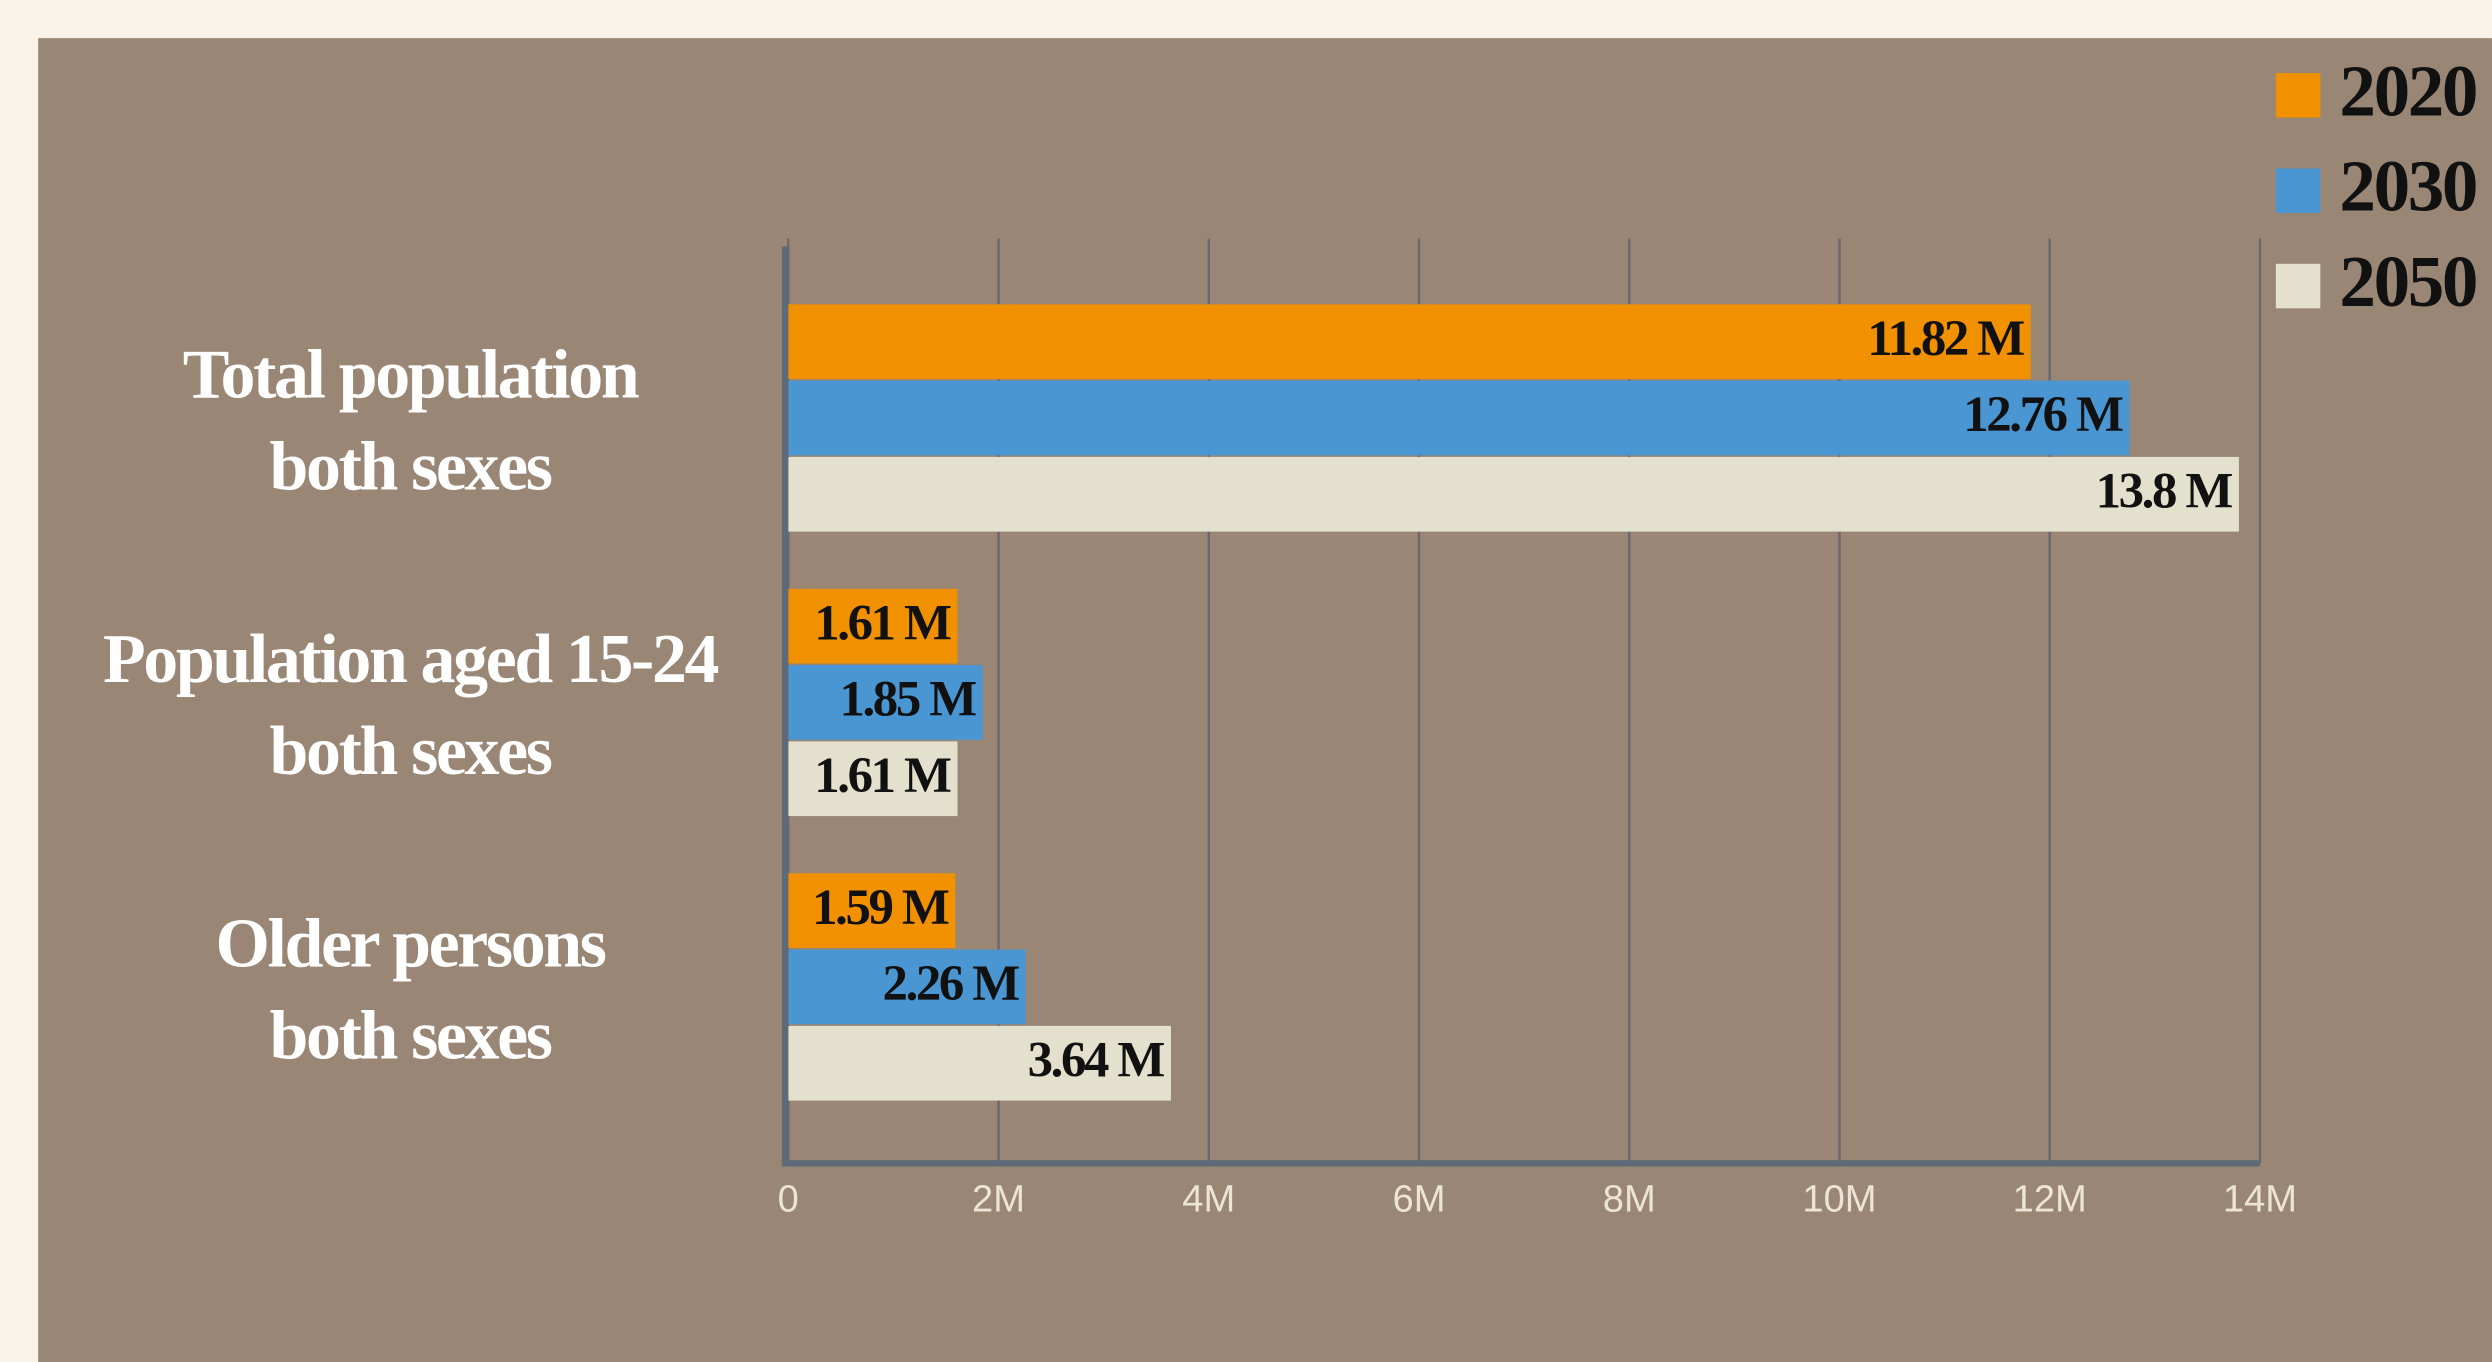 The width and height of the screenshot is (2492, 1362). Describe the element at coordinates (411, 705) in the screenshot. I see `category-label: Population aged 15-24 both sexes` at that location.